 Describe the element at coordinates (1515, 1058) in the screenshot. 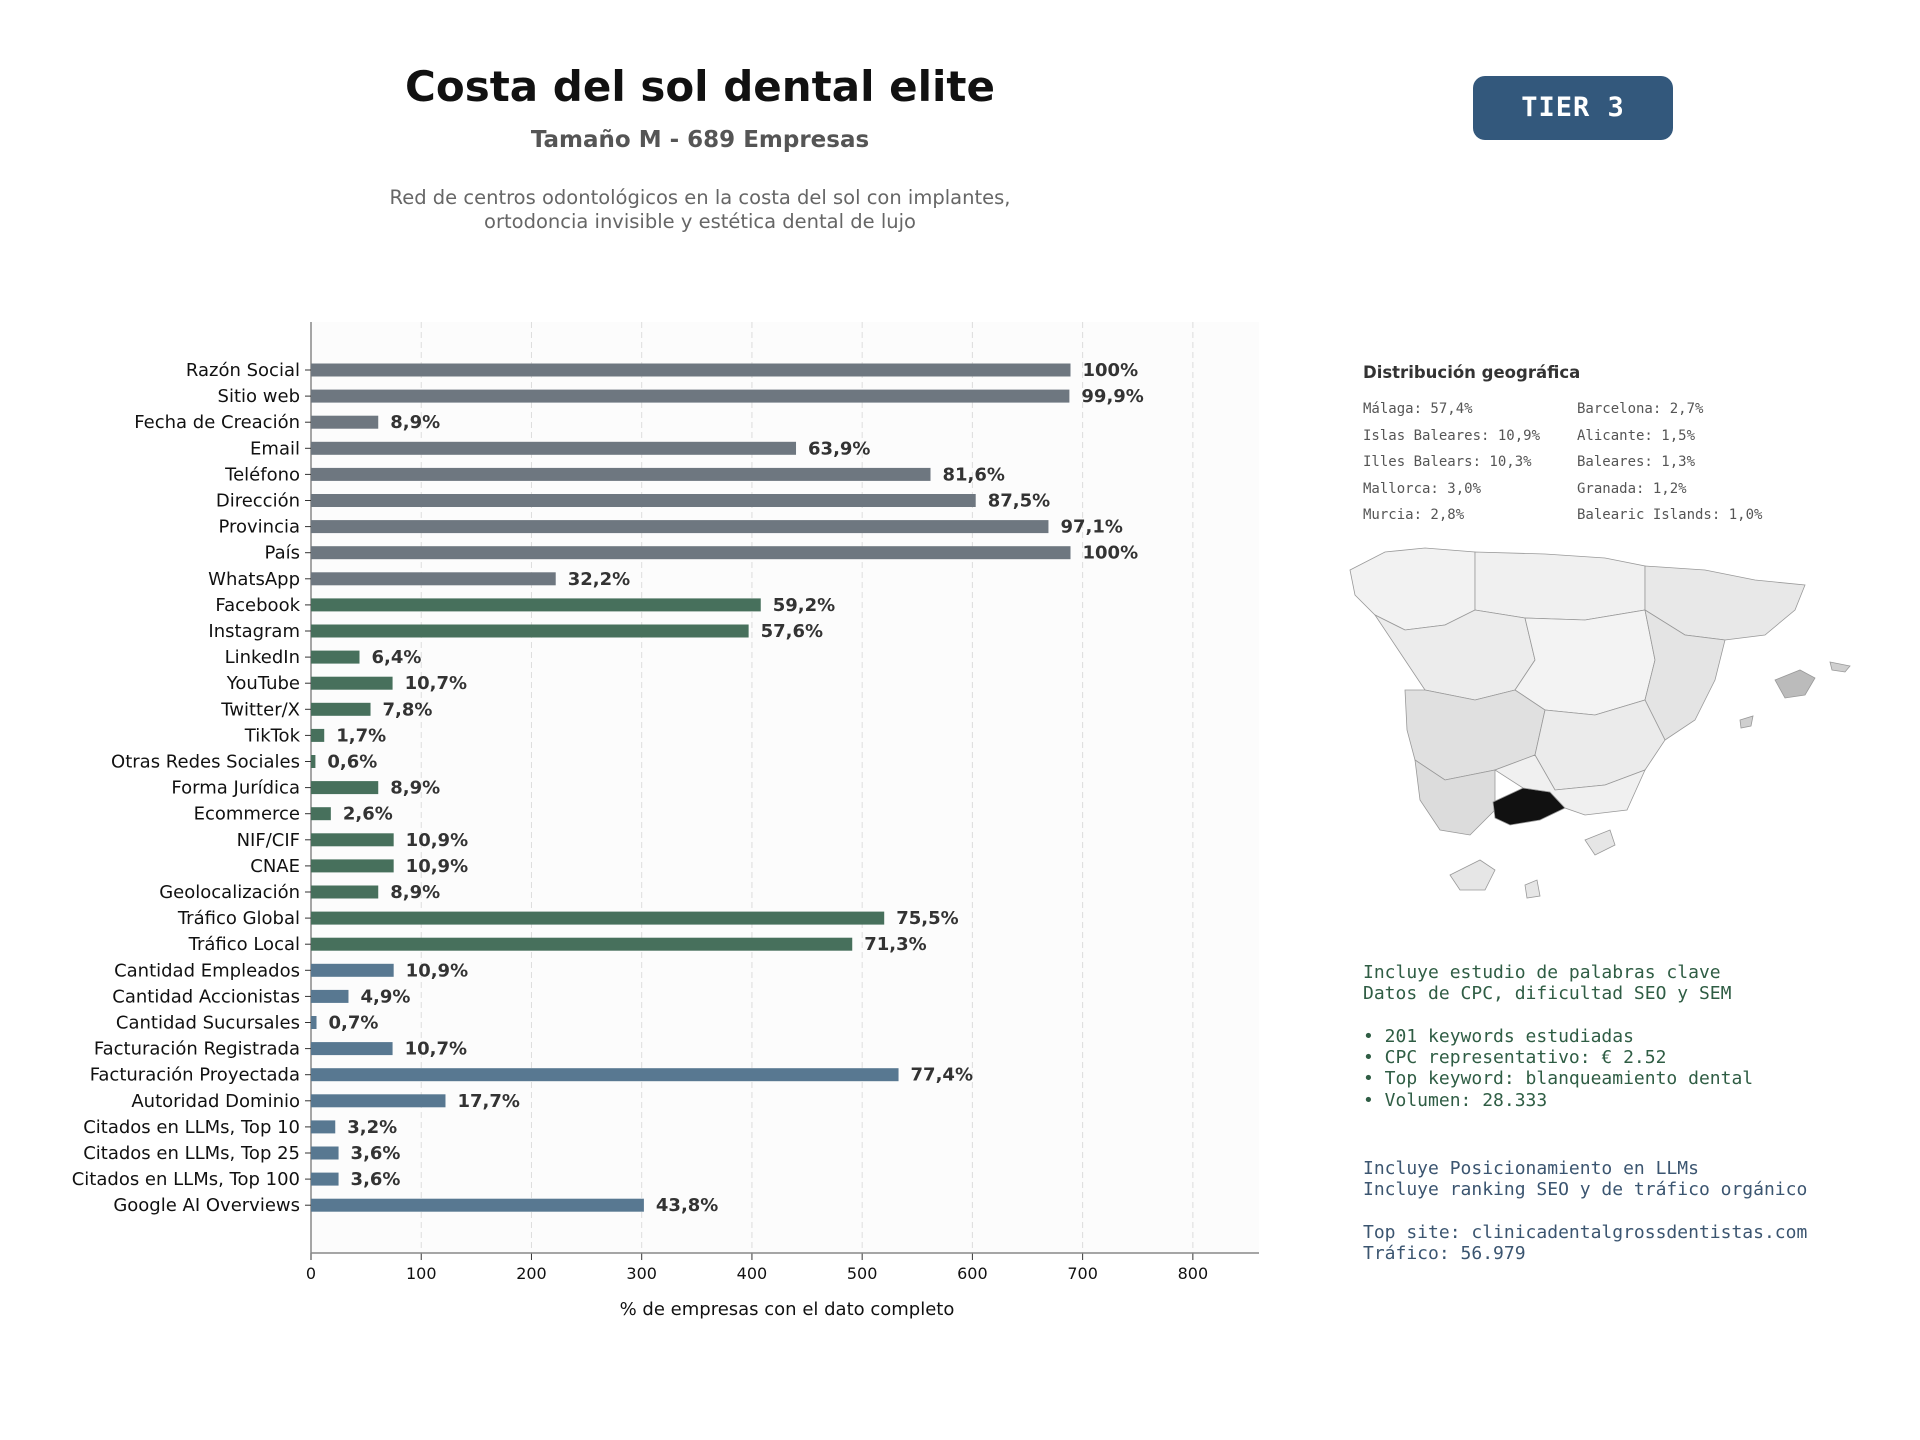

I see `info-line: • CPC representativo: € 2.52` at that location.